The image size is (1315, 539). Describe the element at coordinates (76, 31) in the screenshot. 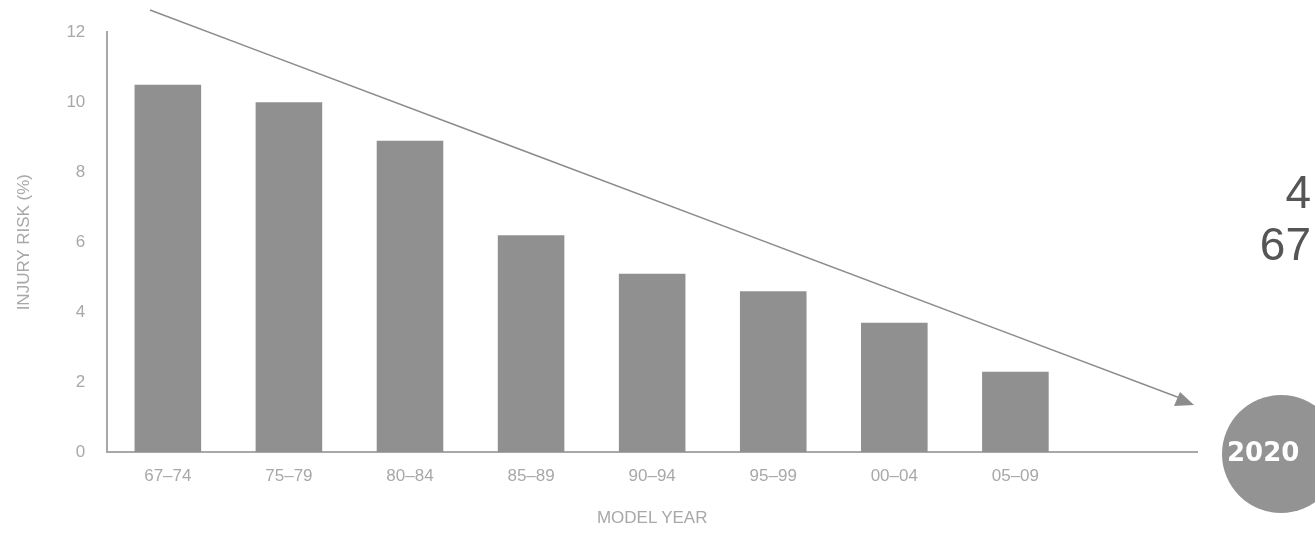

I see `y-tick-label: 12` at that location.